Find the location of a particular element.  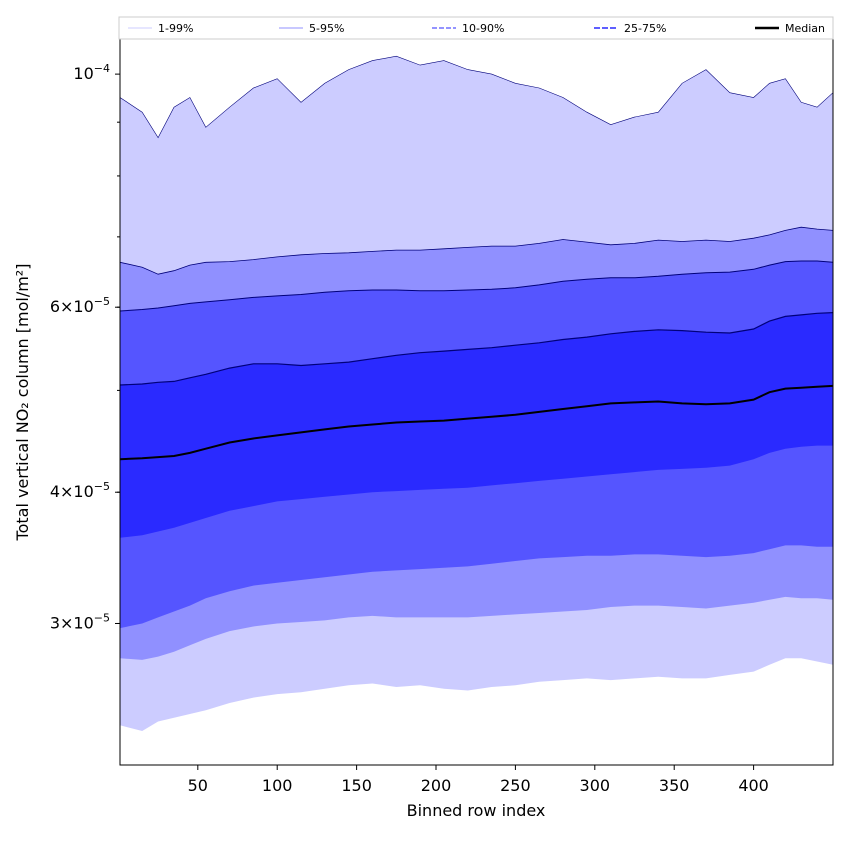

median-line is located at coordinates (476, 422).